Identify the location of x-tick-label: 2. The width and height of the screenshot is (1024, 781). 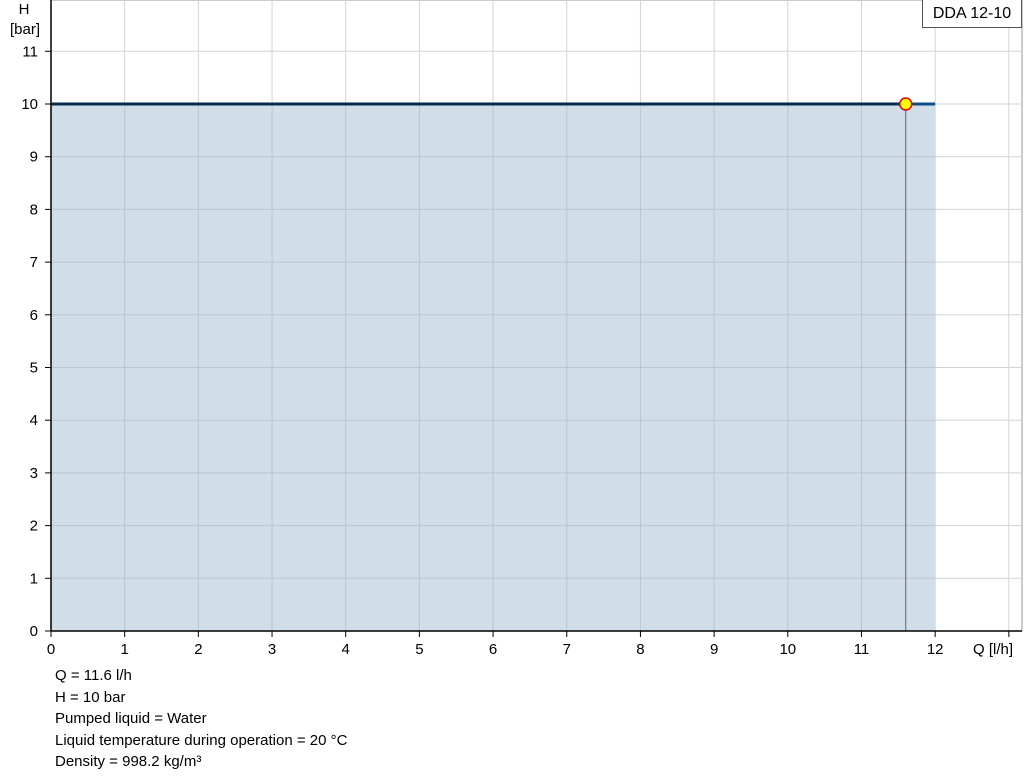
(198, 649).